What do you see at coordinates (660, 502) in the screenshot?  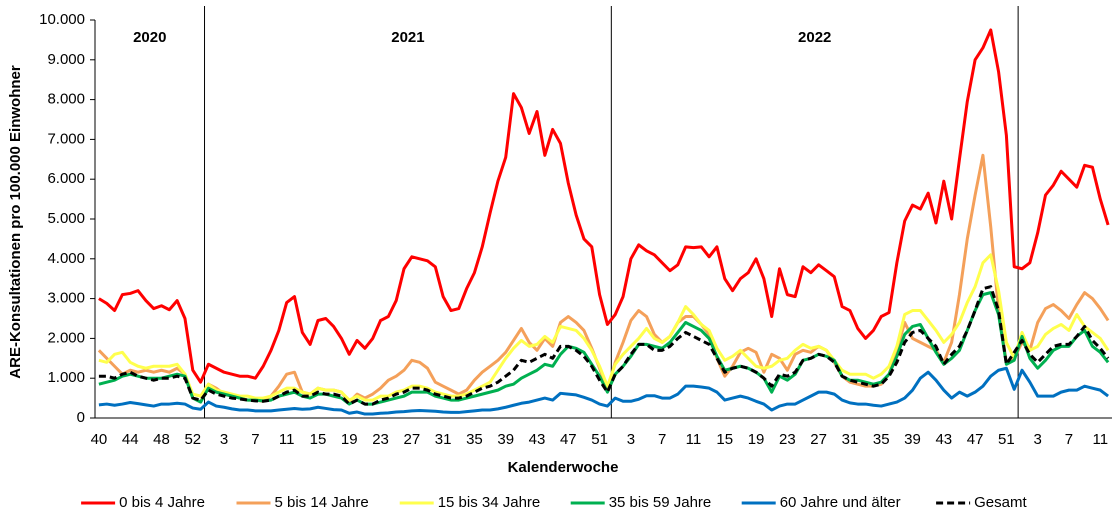 I see `legend-label: 35 bis 59 Jahre` at bounding box center [660, 502].